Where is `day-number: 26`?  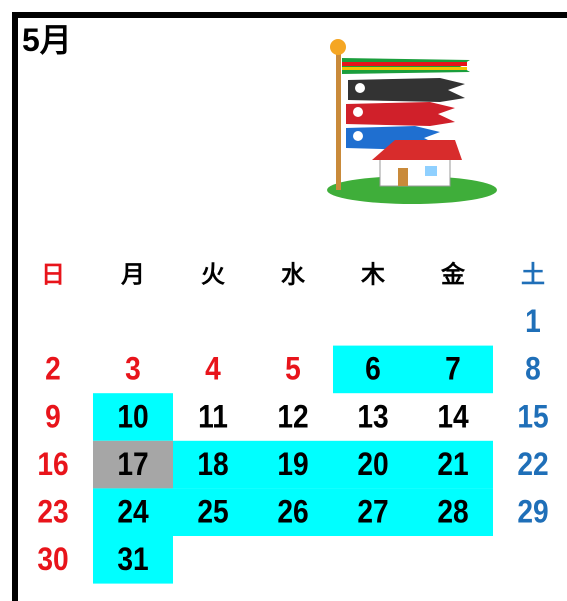
day-number: 26 is located at coordinates (292, 512).